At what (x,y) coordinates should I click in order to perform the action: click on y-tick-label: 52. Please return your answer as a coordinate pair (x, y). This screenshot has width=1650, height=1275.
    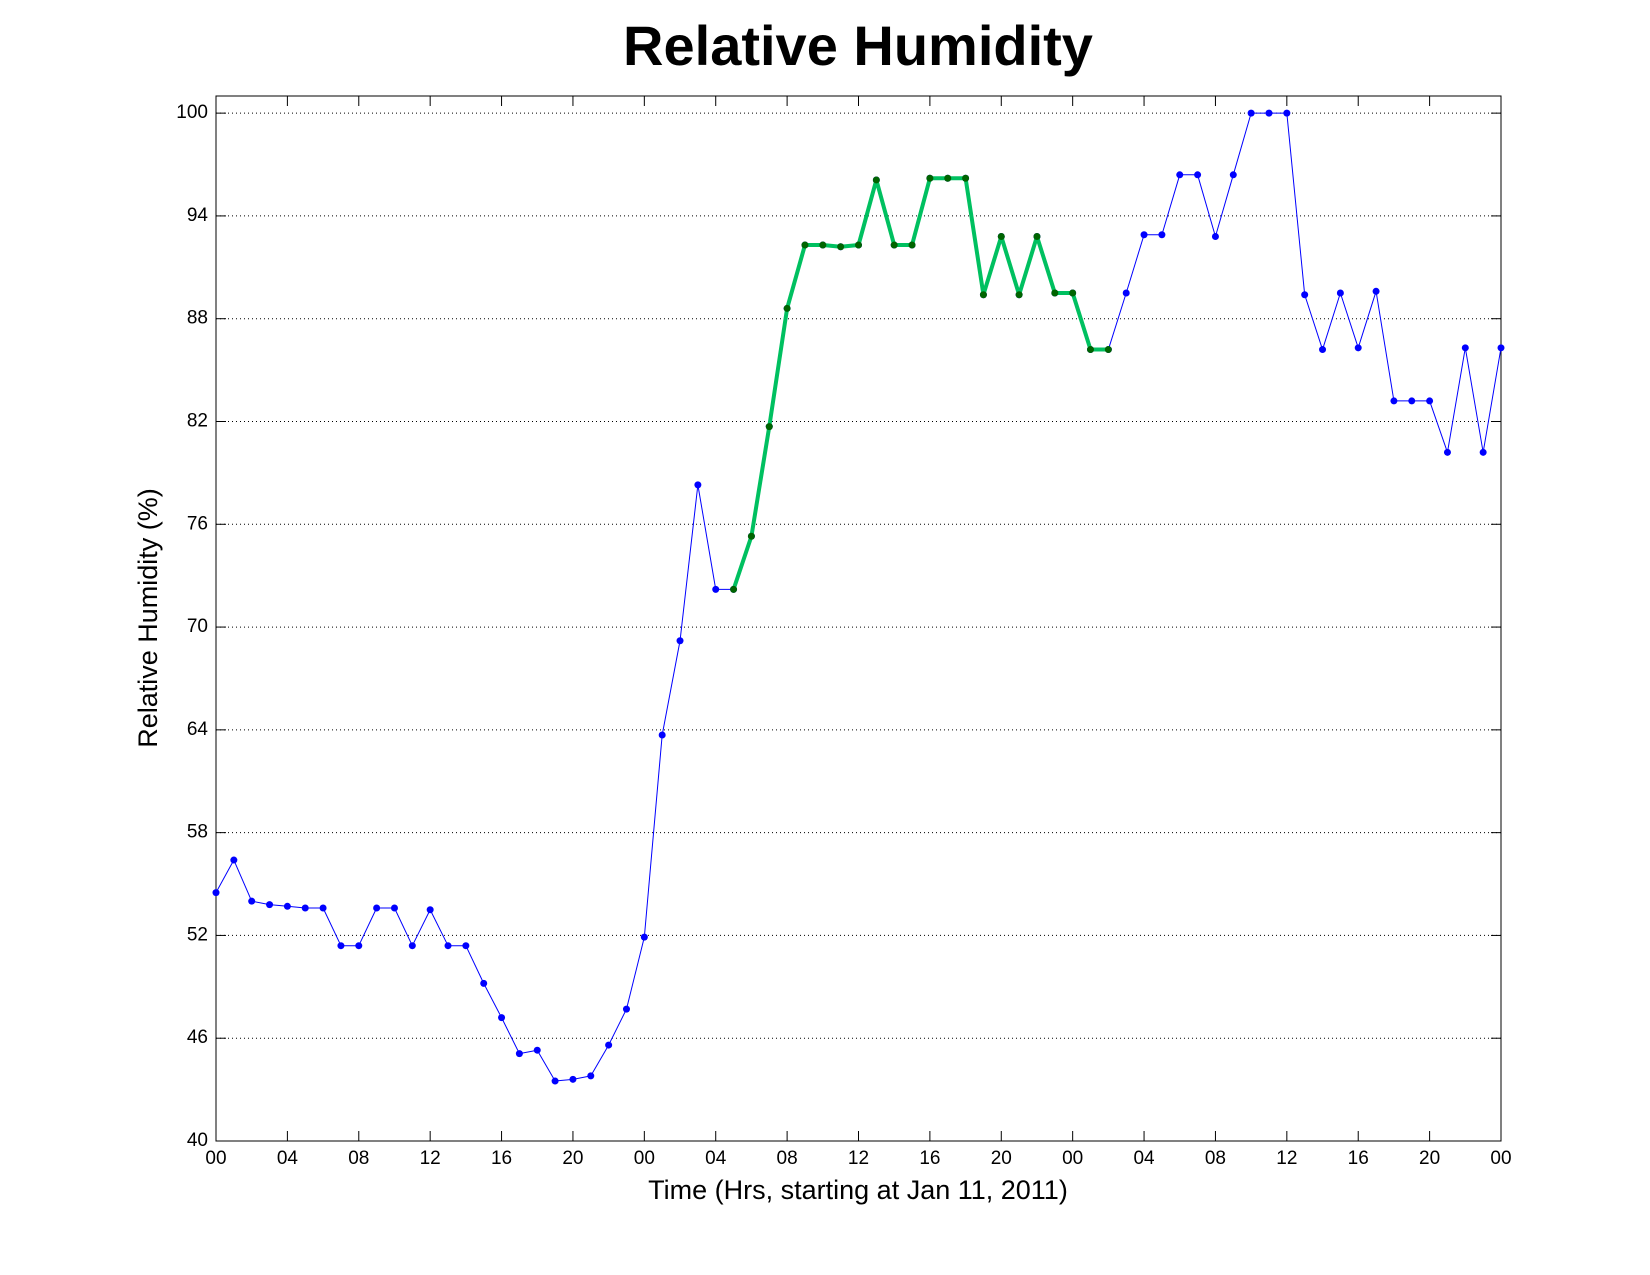
    Looking at the image, I should click on (197, 934).